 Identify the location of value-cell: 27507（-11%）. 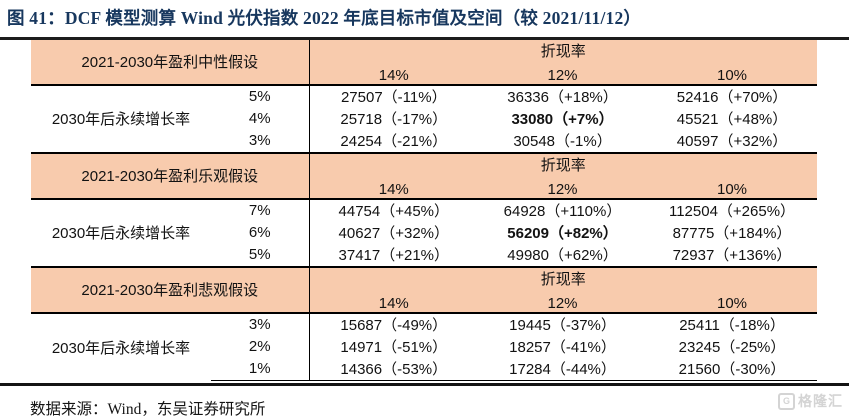
(393, 96).